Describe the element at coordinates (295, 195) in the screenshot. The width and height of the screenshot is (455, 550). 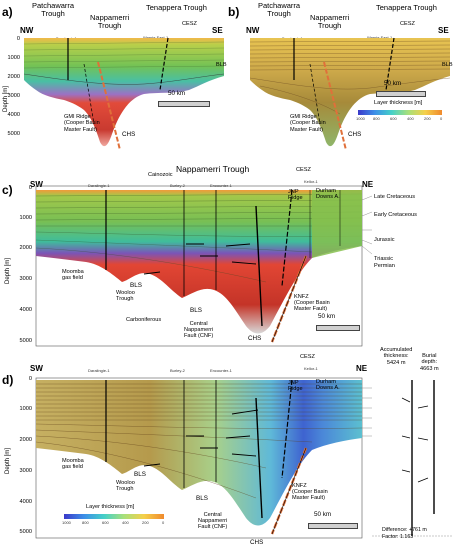
I see `jnp-ridge-label-c: JNP Ridge` at that location.